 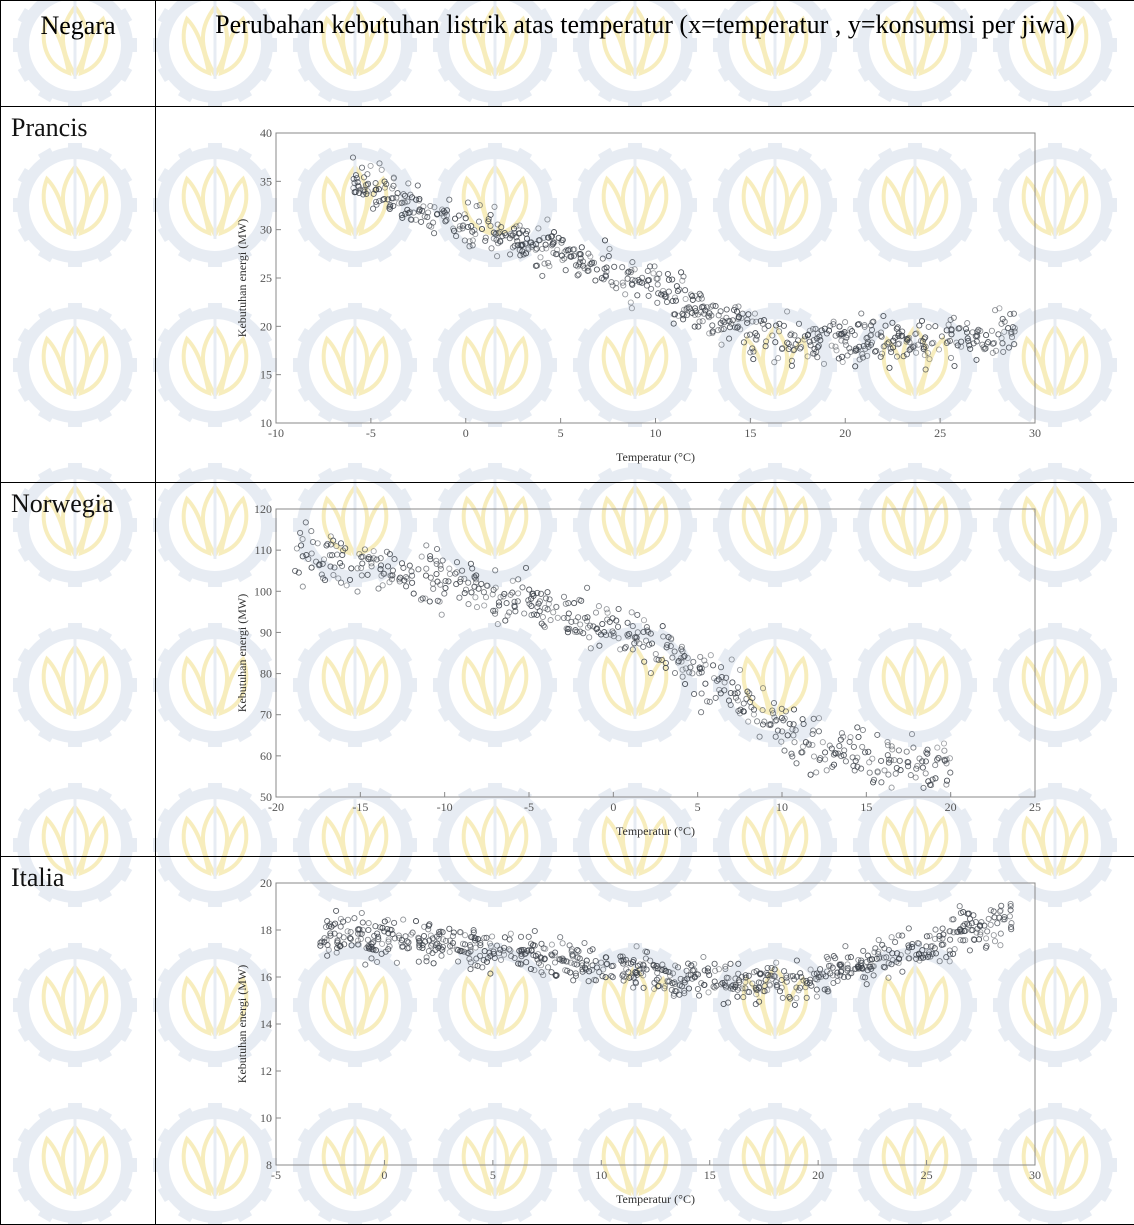 I want to click on x-tick-label: -5, so click(x=371, y=433).